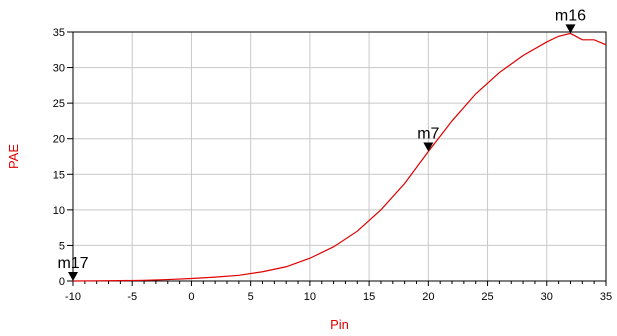  I want to click on x-tick-label: 5, so click(251, 297).